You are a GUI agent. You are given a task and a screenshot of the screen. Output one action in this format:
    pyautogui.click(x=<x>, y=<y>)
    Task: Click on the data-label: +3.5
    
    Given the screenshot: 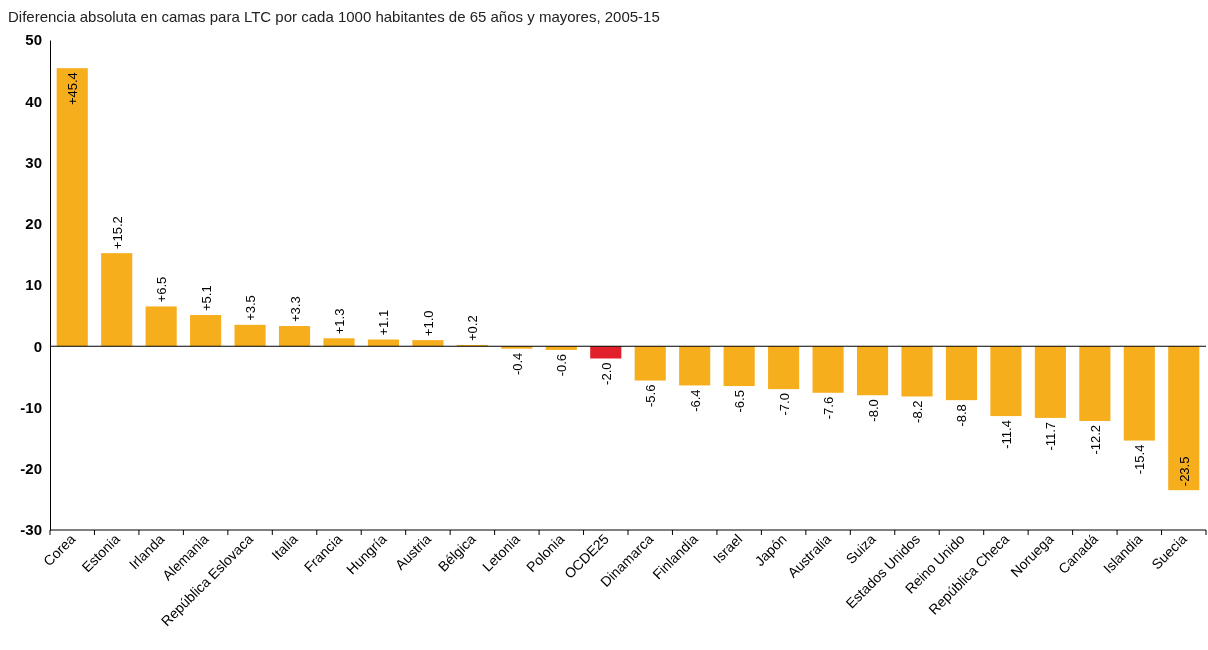 What is the action you would take?
    pyautogui.click(x=251, y=308)
    